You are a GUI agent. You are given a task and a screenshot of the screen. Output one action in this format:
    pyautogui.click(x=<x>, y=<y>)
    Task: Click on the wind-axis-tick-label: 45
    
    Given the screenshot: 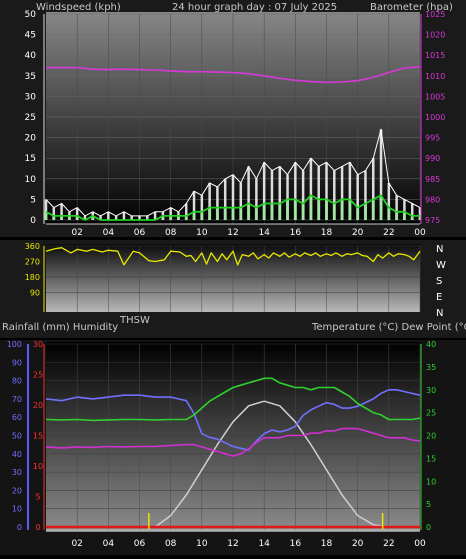 What is the action you would take?
    pyautogui.click(x=30, y=36)
    